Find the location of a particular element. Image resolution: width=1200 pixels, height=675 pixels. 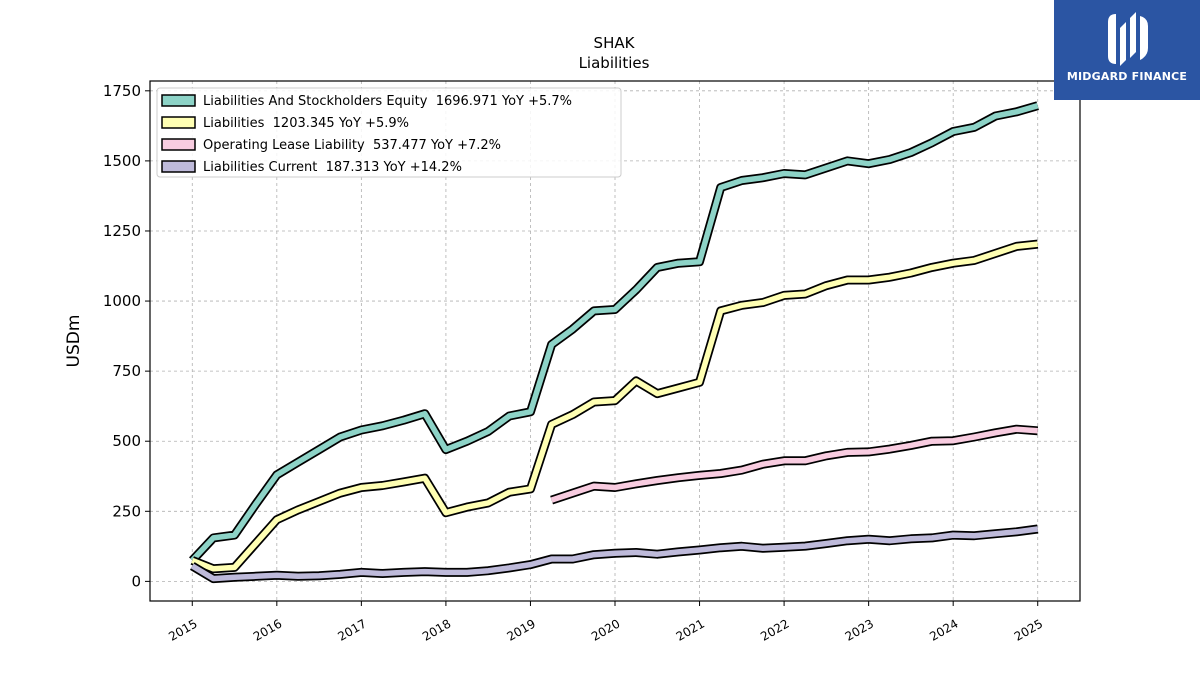

x-tick-label: 2016 is located at coordinates (267, 629).